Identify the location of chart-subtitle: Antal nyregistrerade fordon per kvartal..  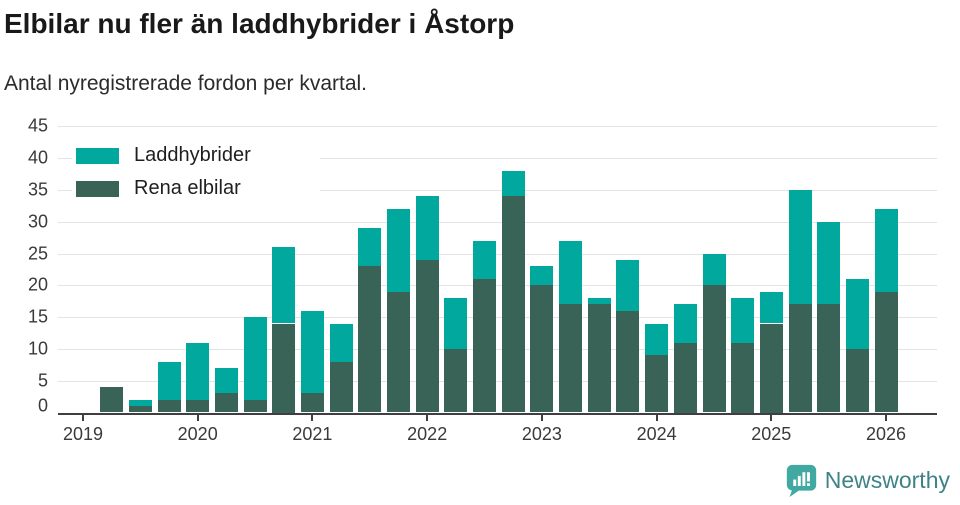
(186, 83).